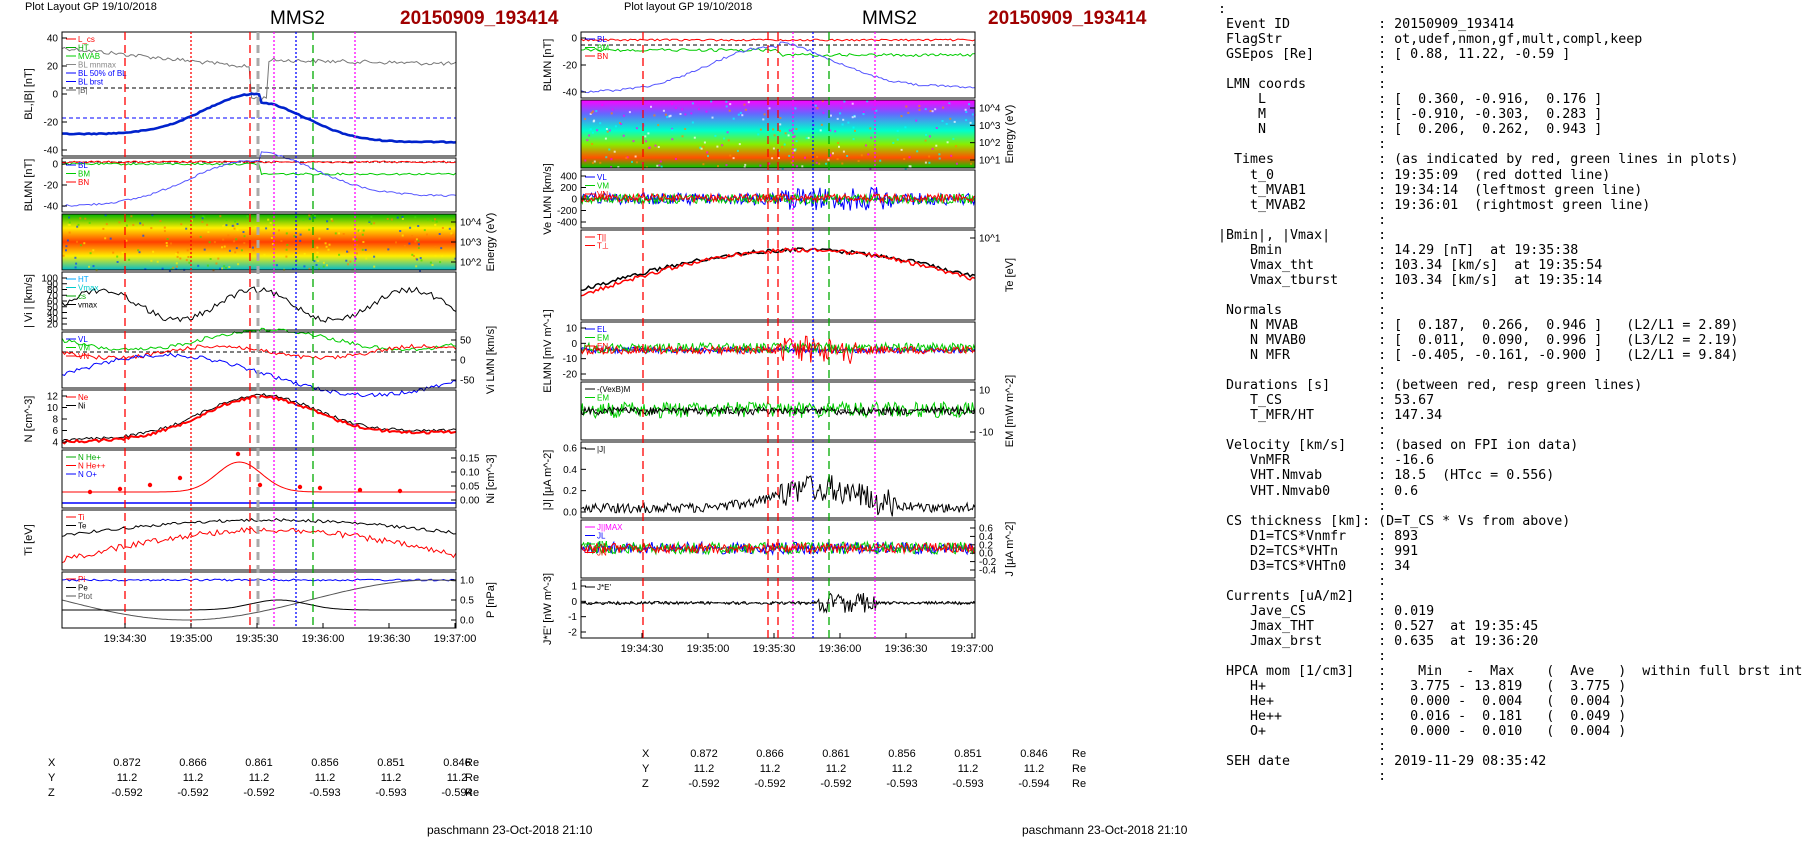 The height and width of the screenshot is (841, 1804). I want to click on coord-value: -0.592, so click(193, 793).